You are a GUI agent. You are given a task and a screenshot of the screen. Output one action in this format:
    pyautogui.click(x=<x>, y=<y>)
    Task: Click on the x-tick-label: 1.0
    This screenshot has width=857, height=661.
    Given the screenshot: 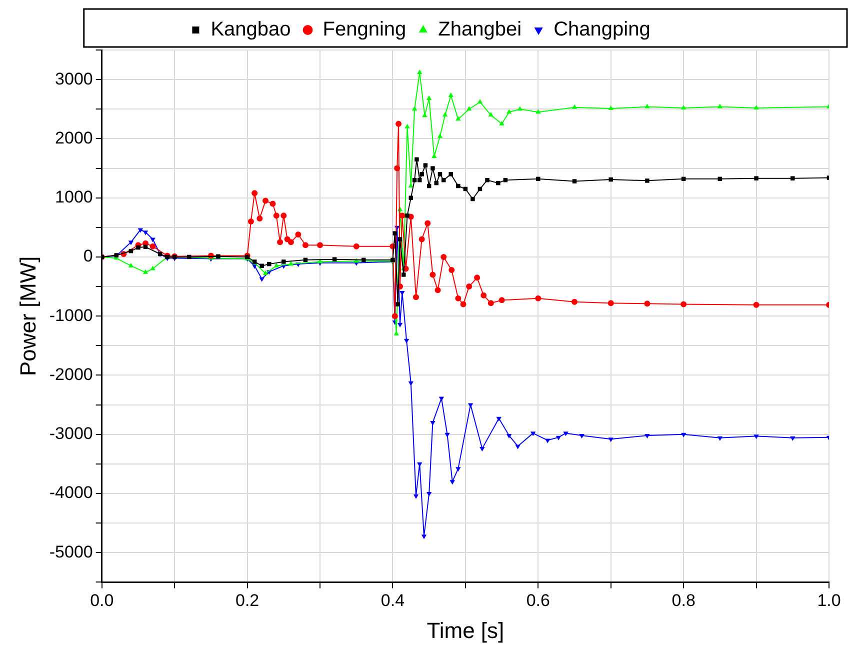 What is the action you would take?
    pyautogui.click(x=829, y=600)
    